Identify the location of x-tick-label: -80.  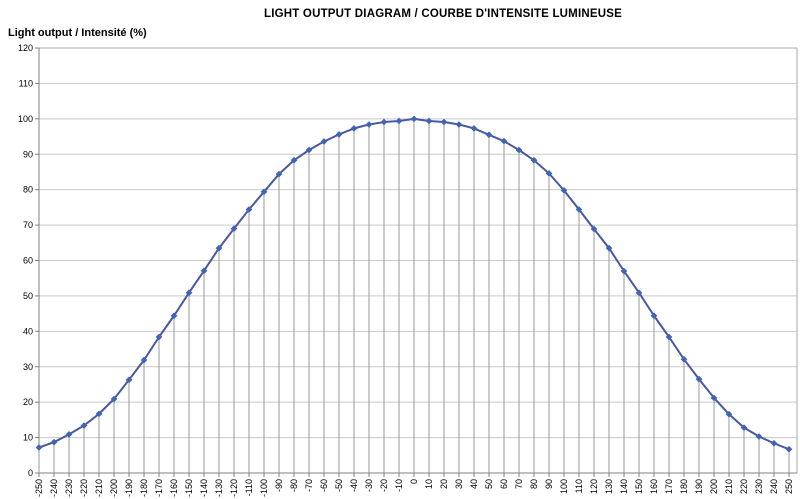
(294, 485).